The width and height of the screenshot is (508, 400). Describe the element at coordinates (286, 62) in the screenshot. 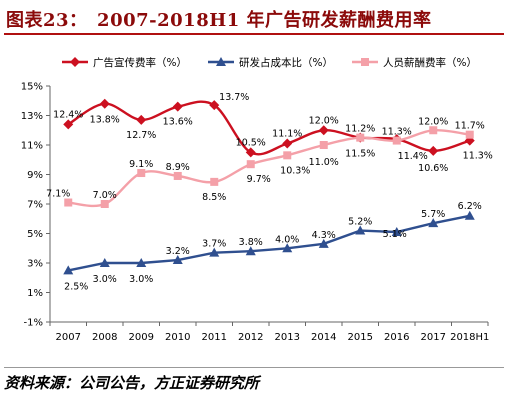

I see `legend-label-rd: 研发占成本比（%）` at that location.